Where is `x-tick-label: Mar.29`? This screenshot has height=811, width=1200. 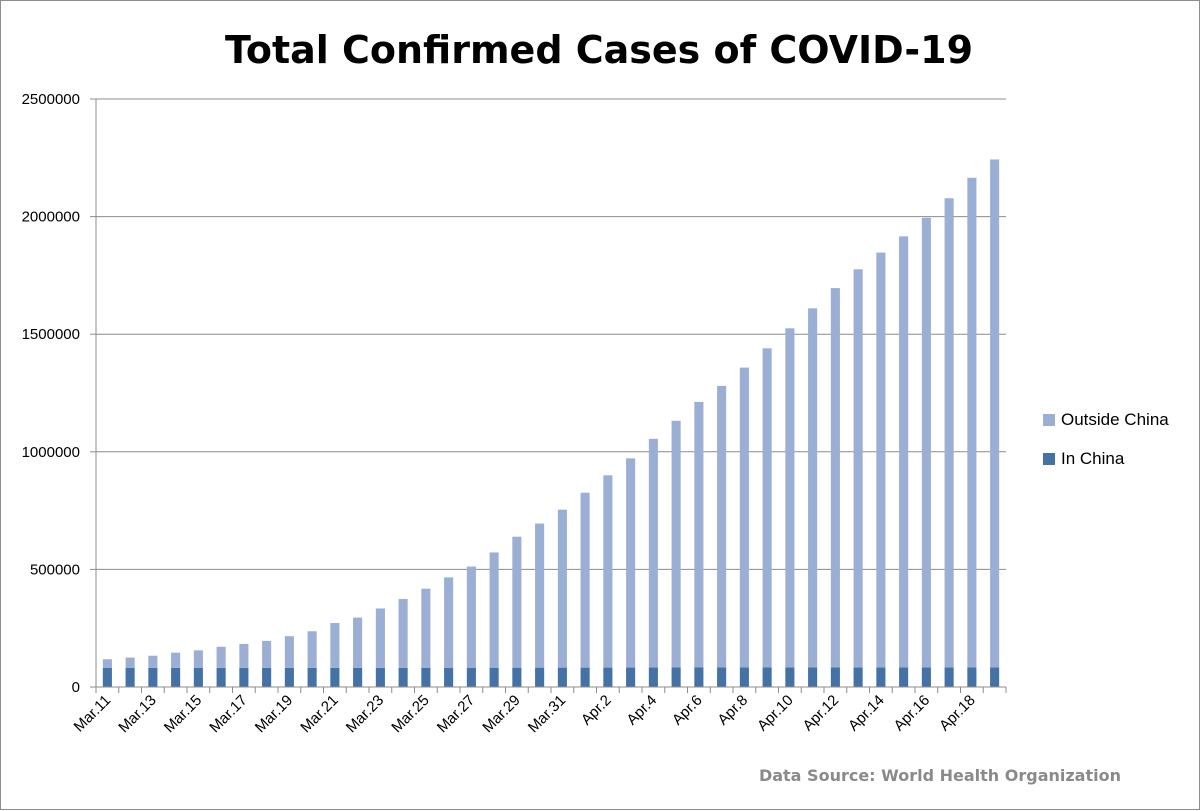
x-tick-label: Mar.29 is located at coordinates (501, 714).